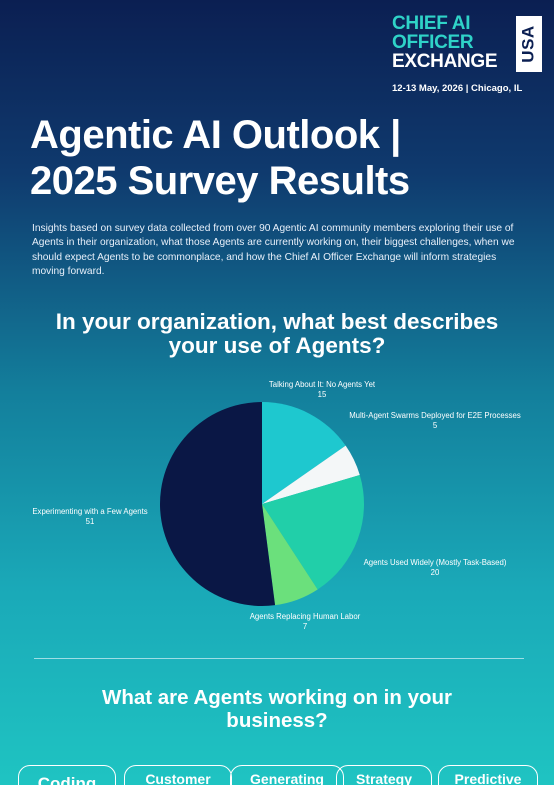 The height and width of the screenshot is (785, 554). I want to click on tag-coding: Coding, so click(67, 775).